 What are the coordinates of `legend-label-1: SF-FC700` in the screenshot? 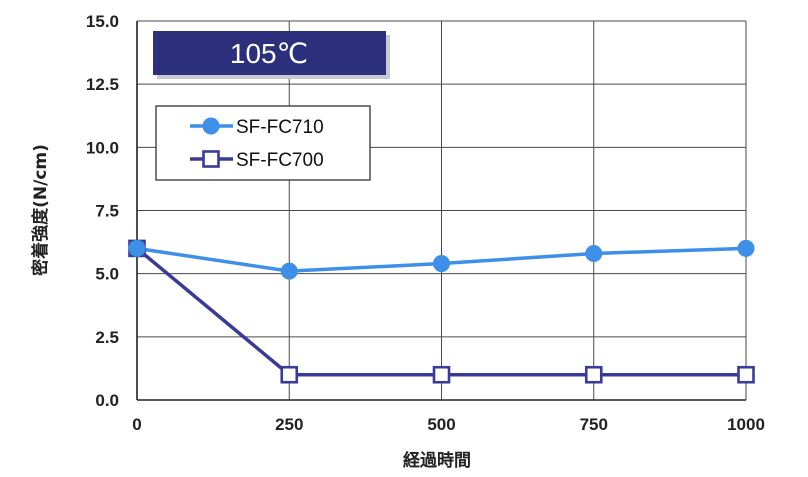 It's located at (280, 160).